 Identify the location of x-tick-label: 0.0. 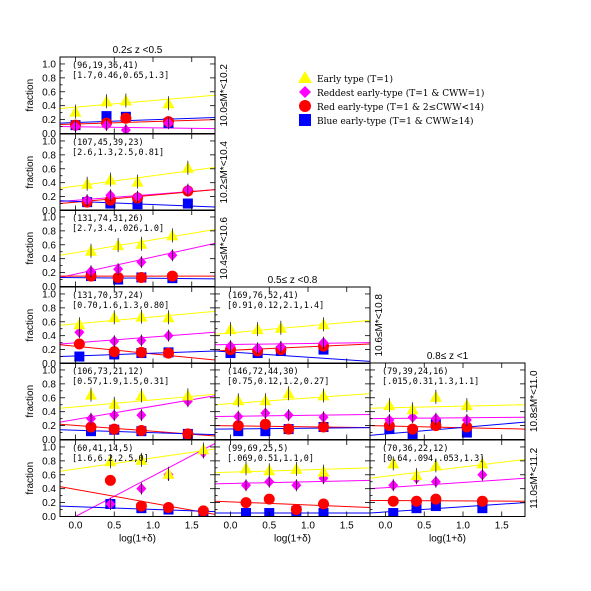
(76, 526).